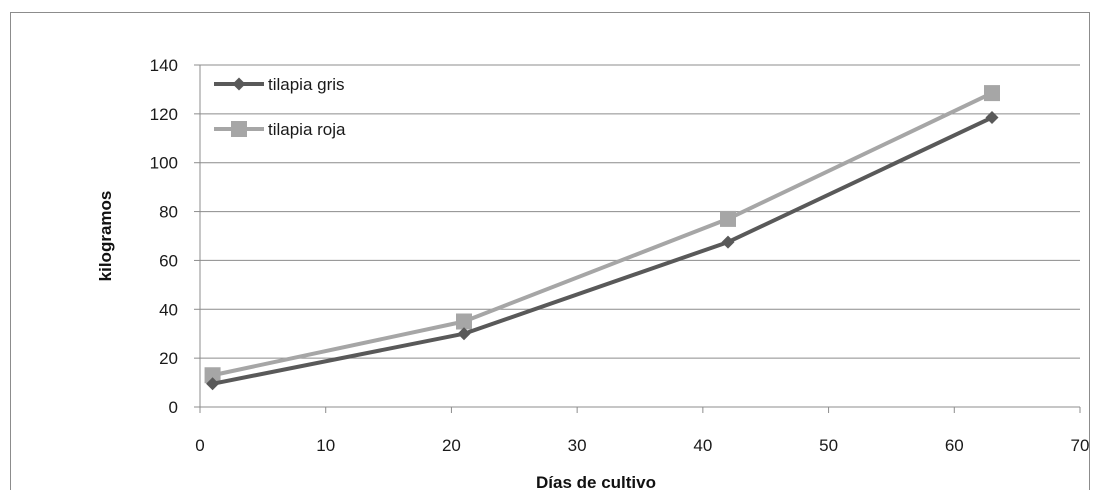 The width and height of the screenshot is (1098, 499). I want to click on legend-label: tilapia roja, so click(307, 129).